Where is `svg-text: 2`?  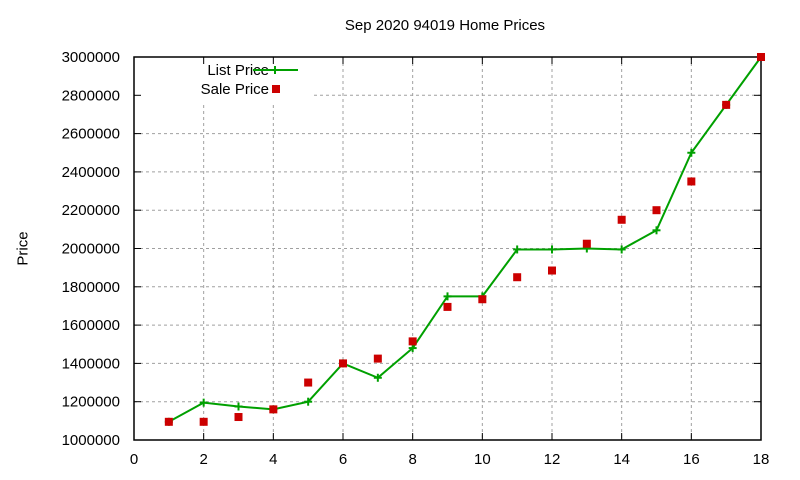 svg-text: 2 is located at coordinates (203, 459).